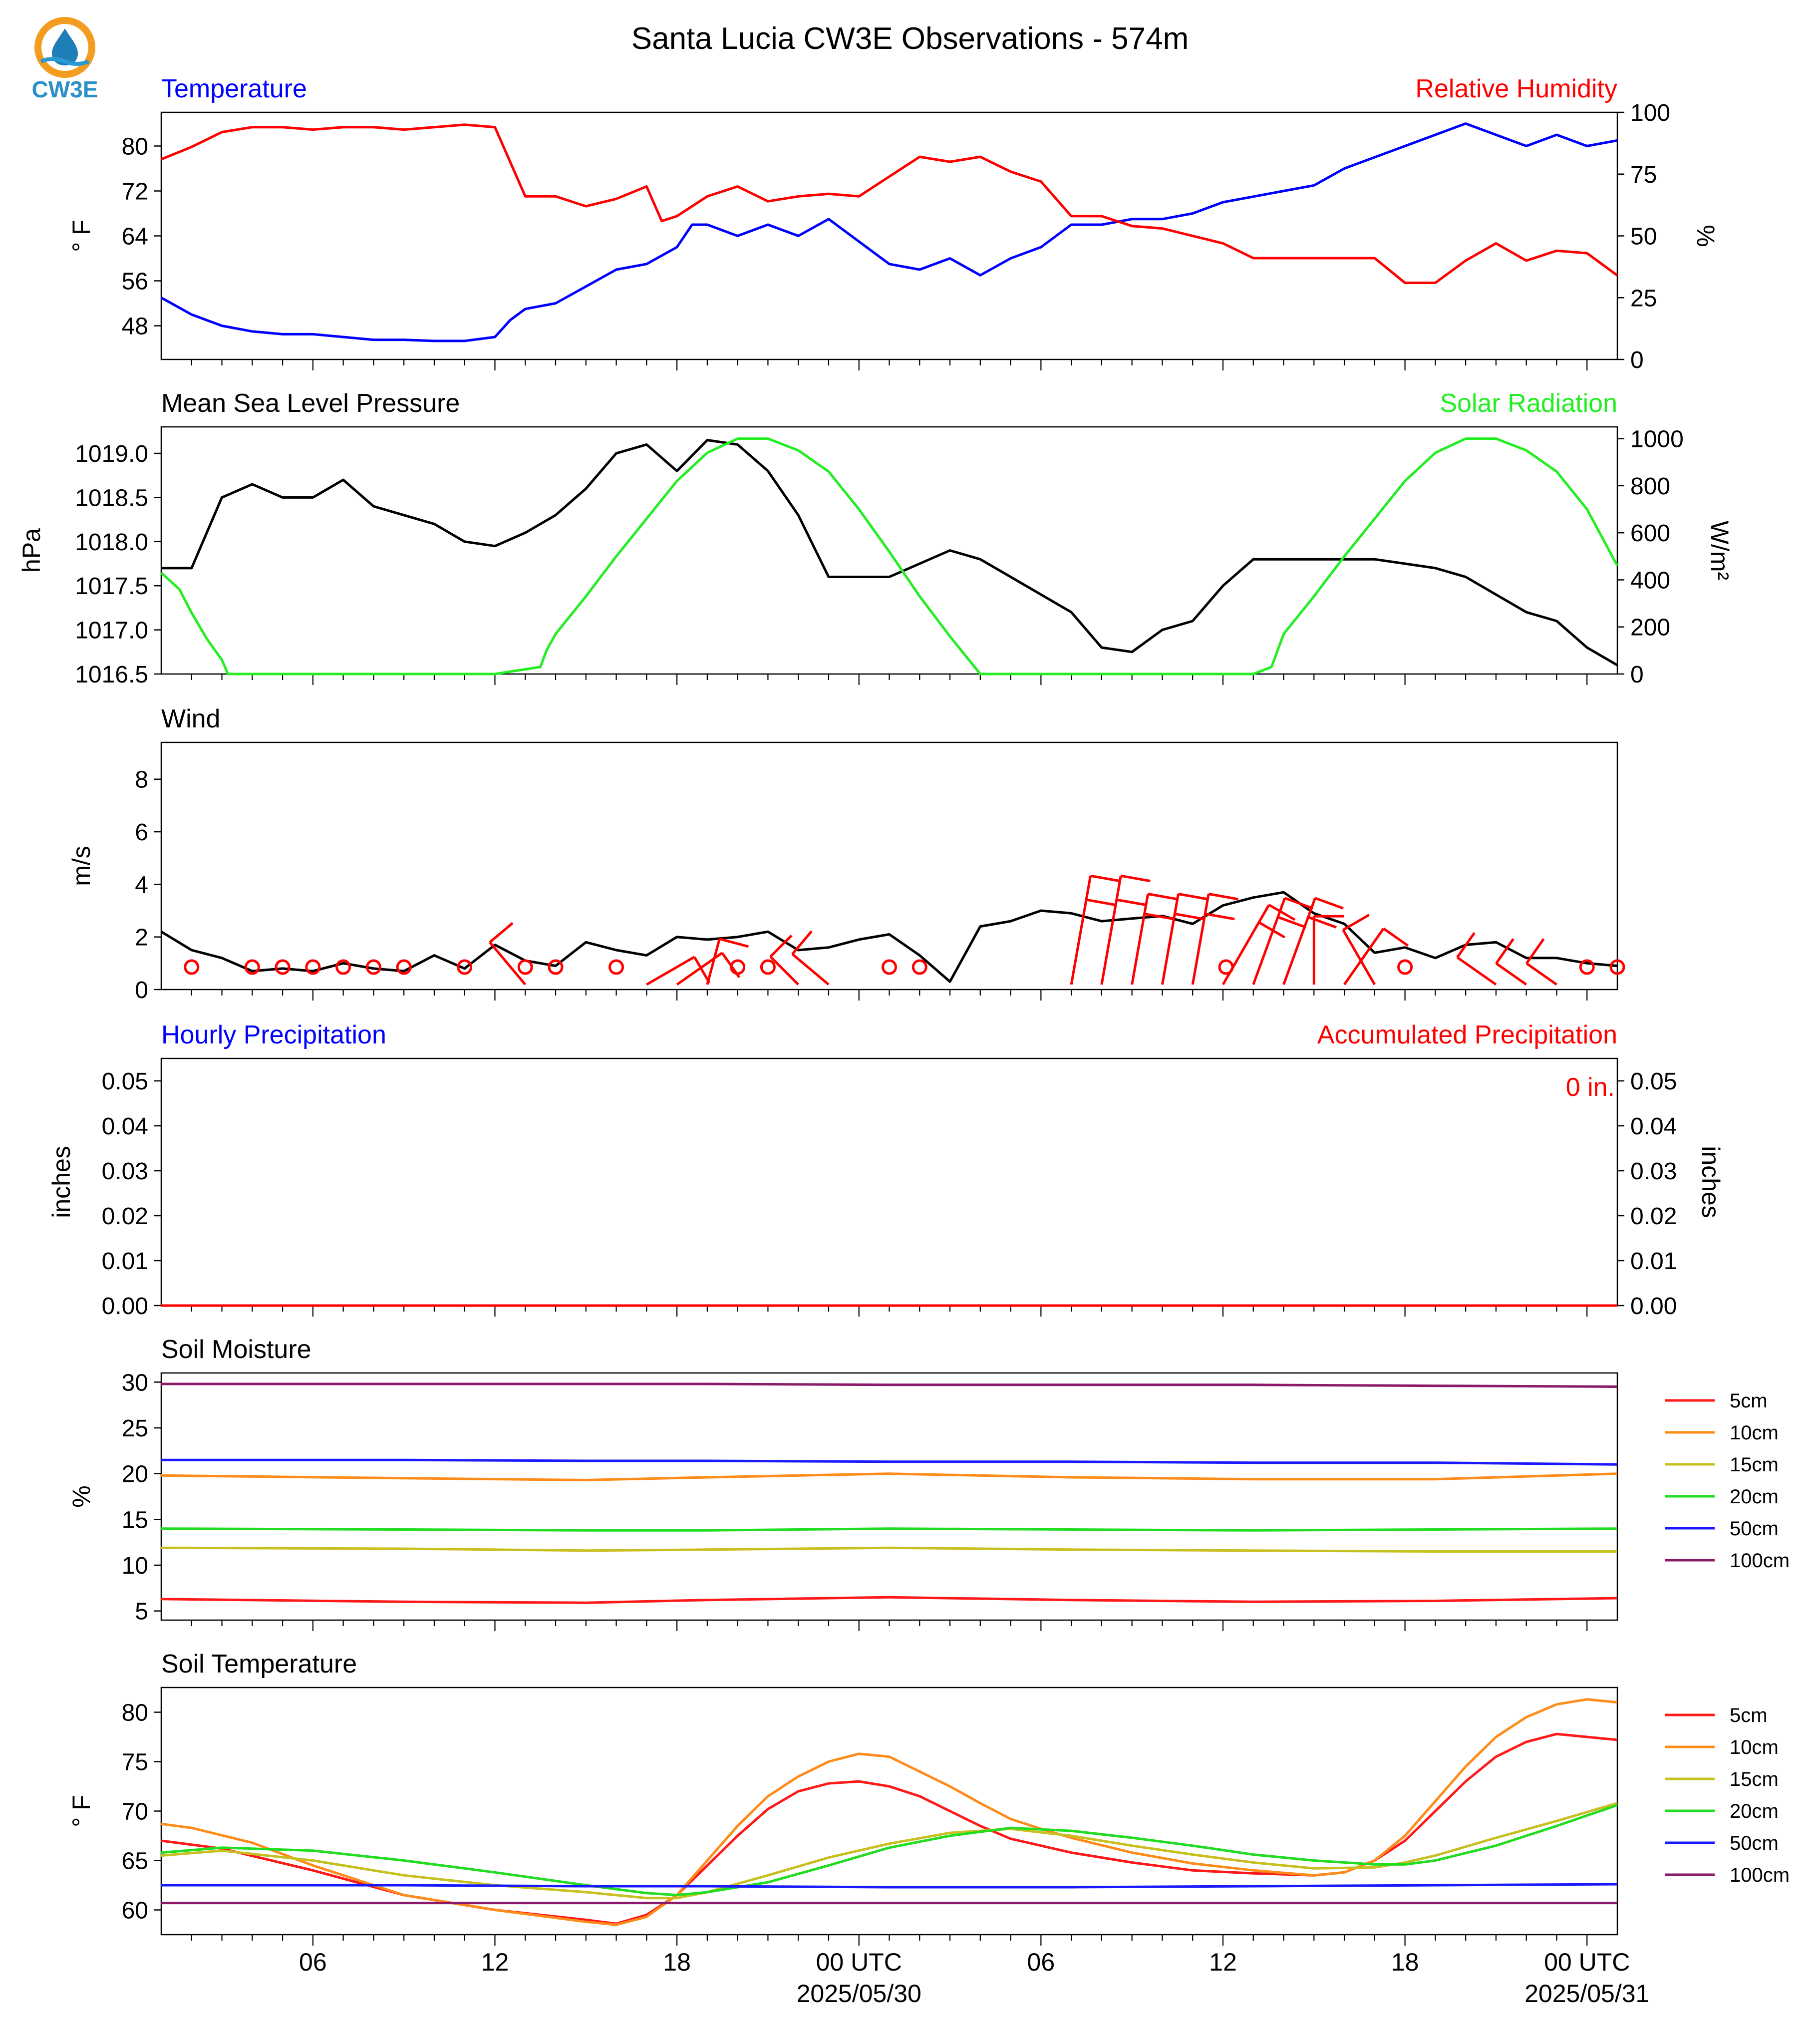 The width and height of the screenshot is (1820, 2031). What do you see at coordinates (1653, 1261) in the screenshot?
I see `y-tick-label-right: 0.01` at bounding box center [1653, 1261].